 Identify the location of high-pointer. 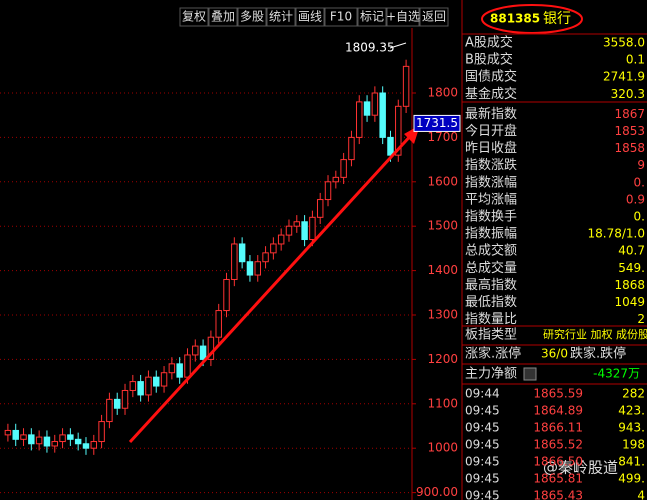
(398, 45).